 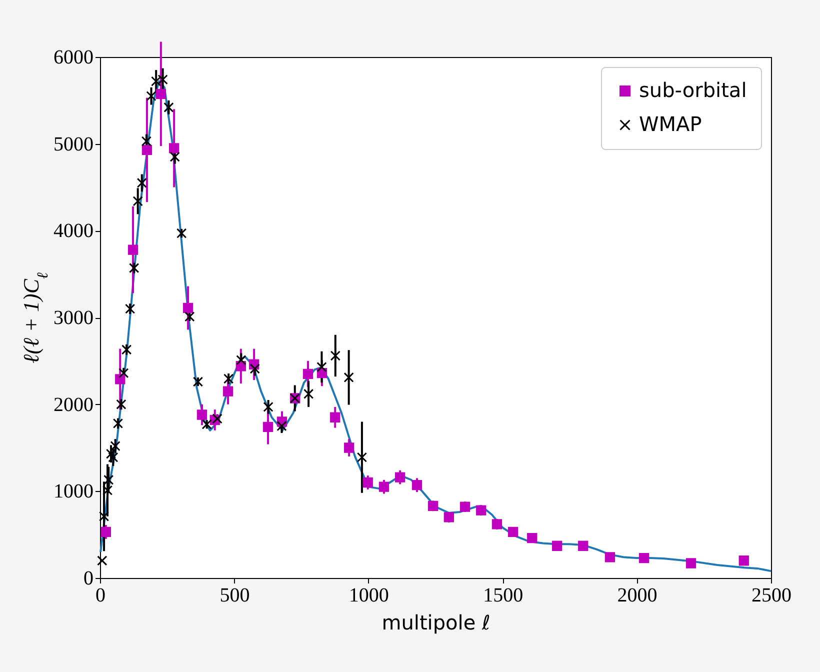 I want to click on y-tick-label: 2000, so click(x=74, y=405).